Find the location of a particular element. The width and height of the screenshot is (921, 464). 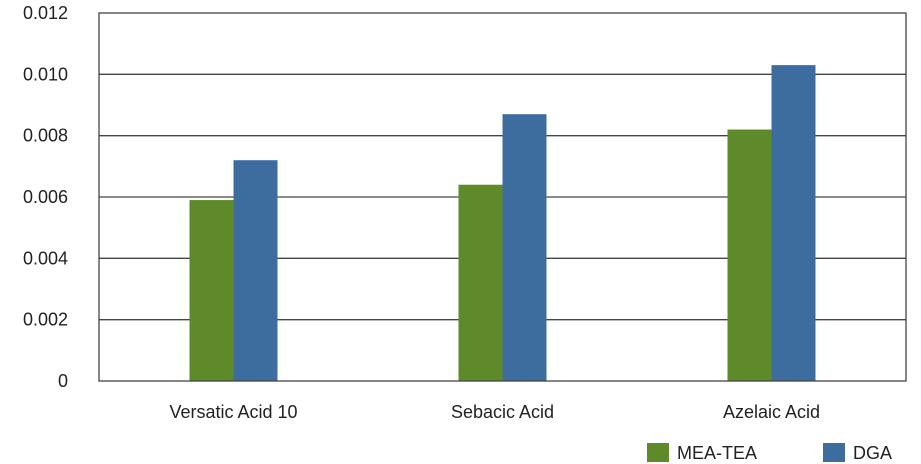

y-tick-label: 0.010 is located at coordinates (45, 74).